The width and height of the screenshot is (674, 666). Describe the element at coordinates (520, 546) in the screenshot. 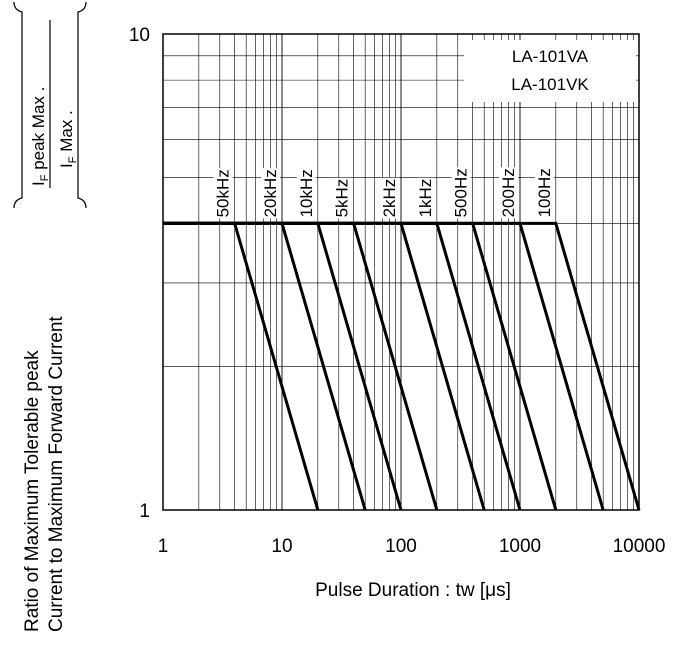

I see `x-tick-label: 1000` at that location.